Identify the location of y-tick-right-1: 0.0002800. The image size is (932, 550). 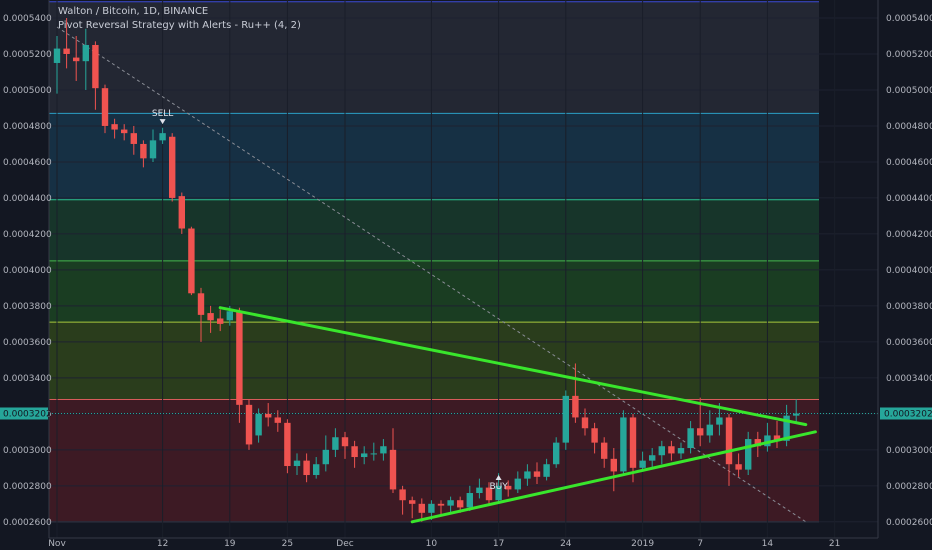
(909, 487).